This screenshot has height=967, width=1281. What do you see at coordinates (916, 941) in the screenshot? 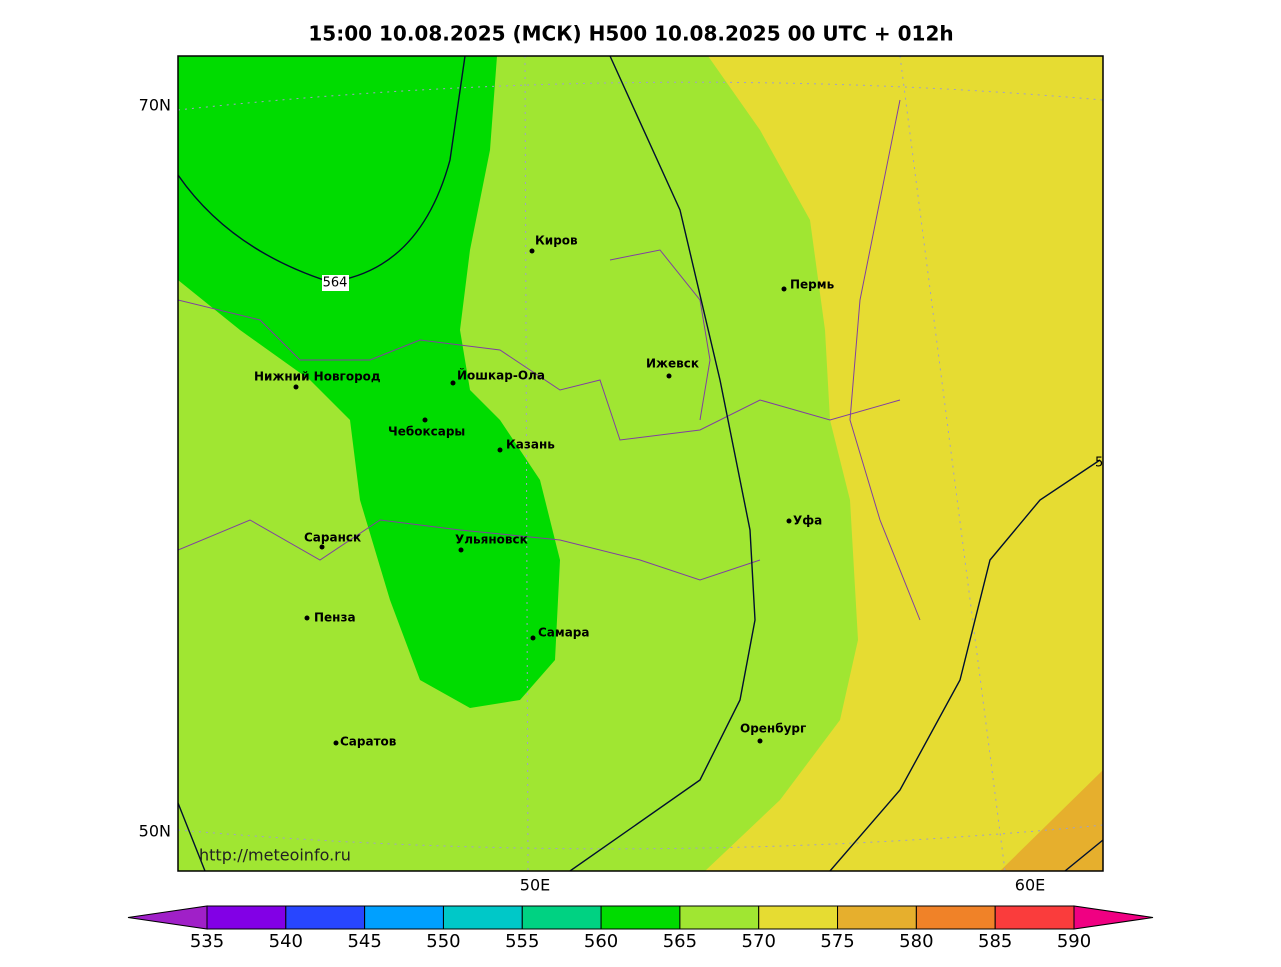
I see `colorbar-tick-label: 580` at bounding box center [916, 941].